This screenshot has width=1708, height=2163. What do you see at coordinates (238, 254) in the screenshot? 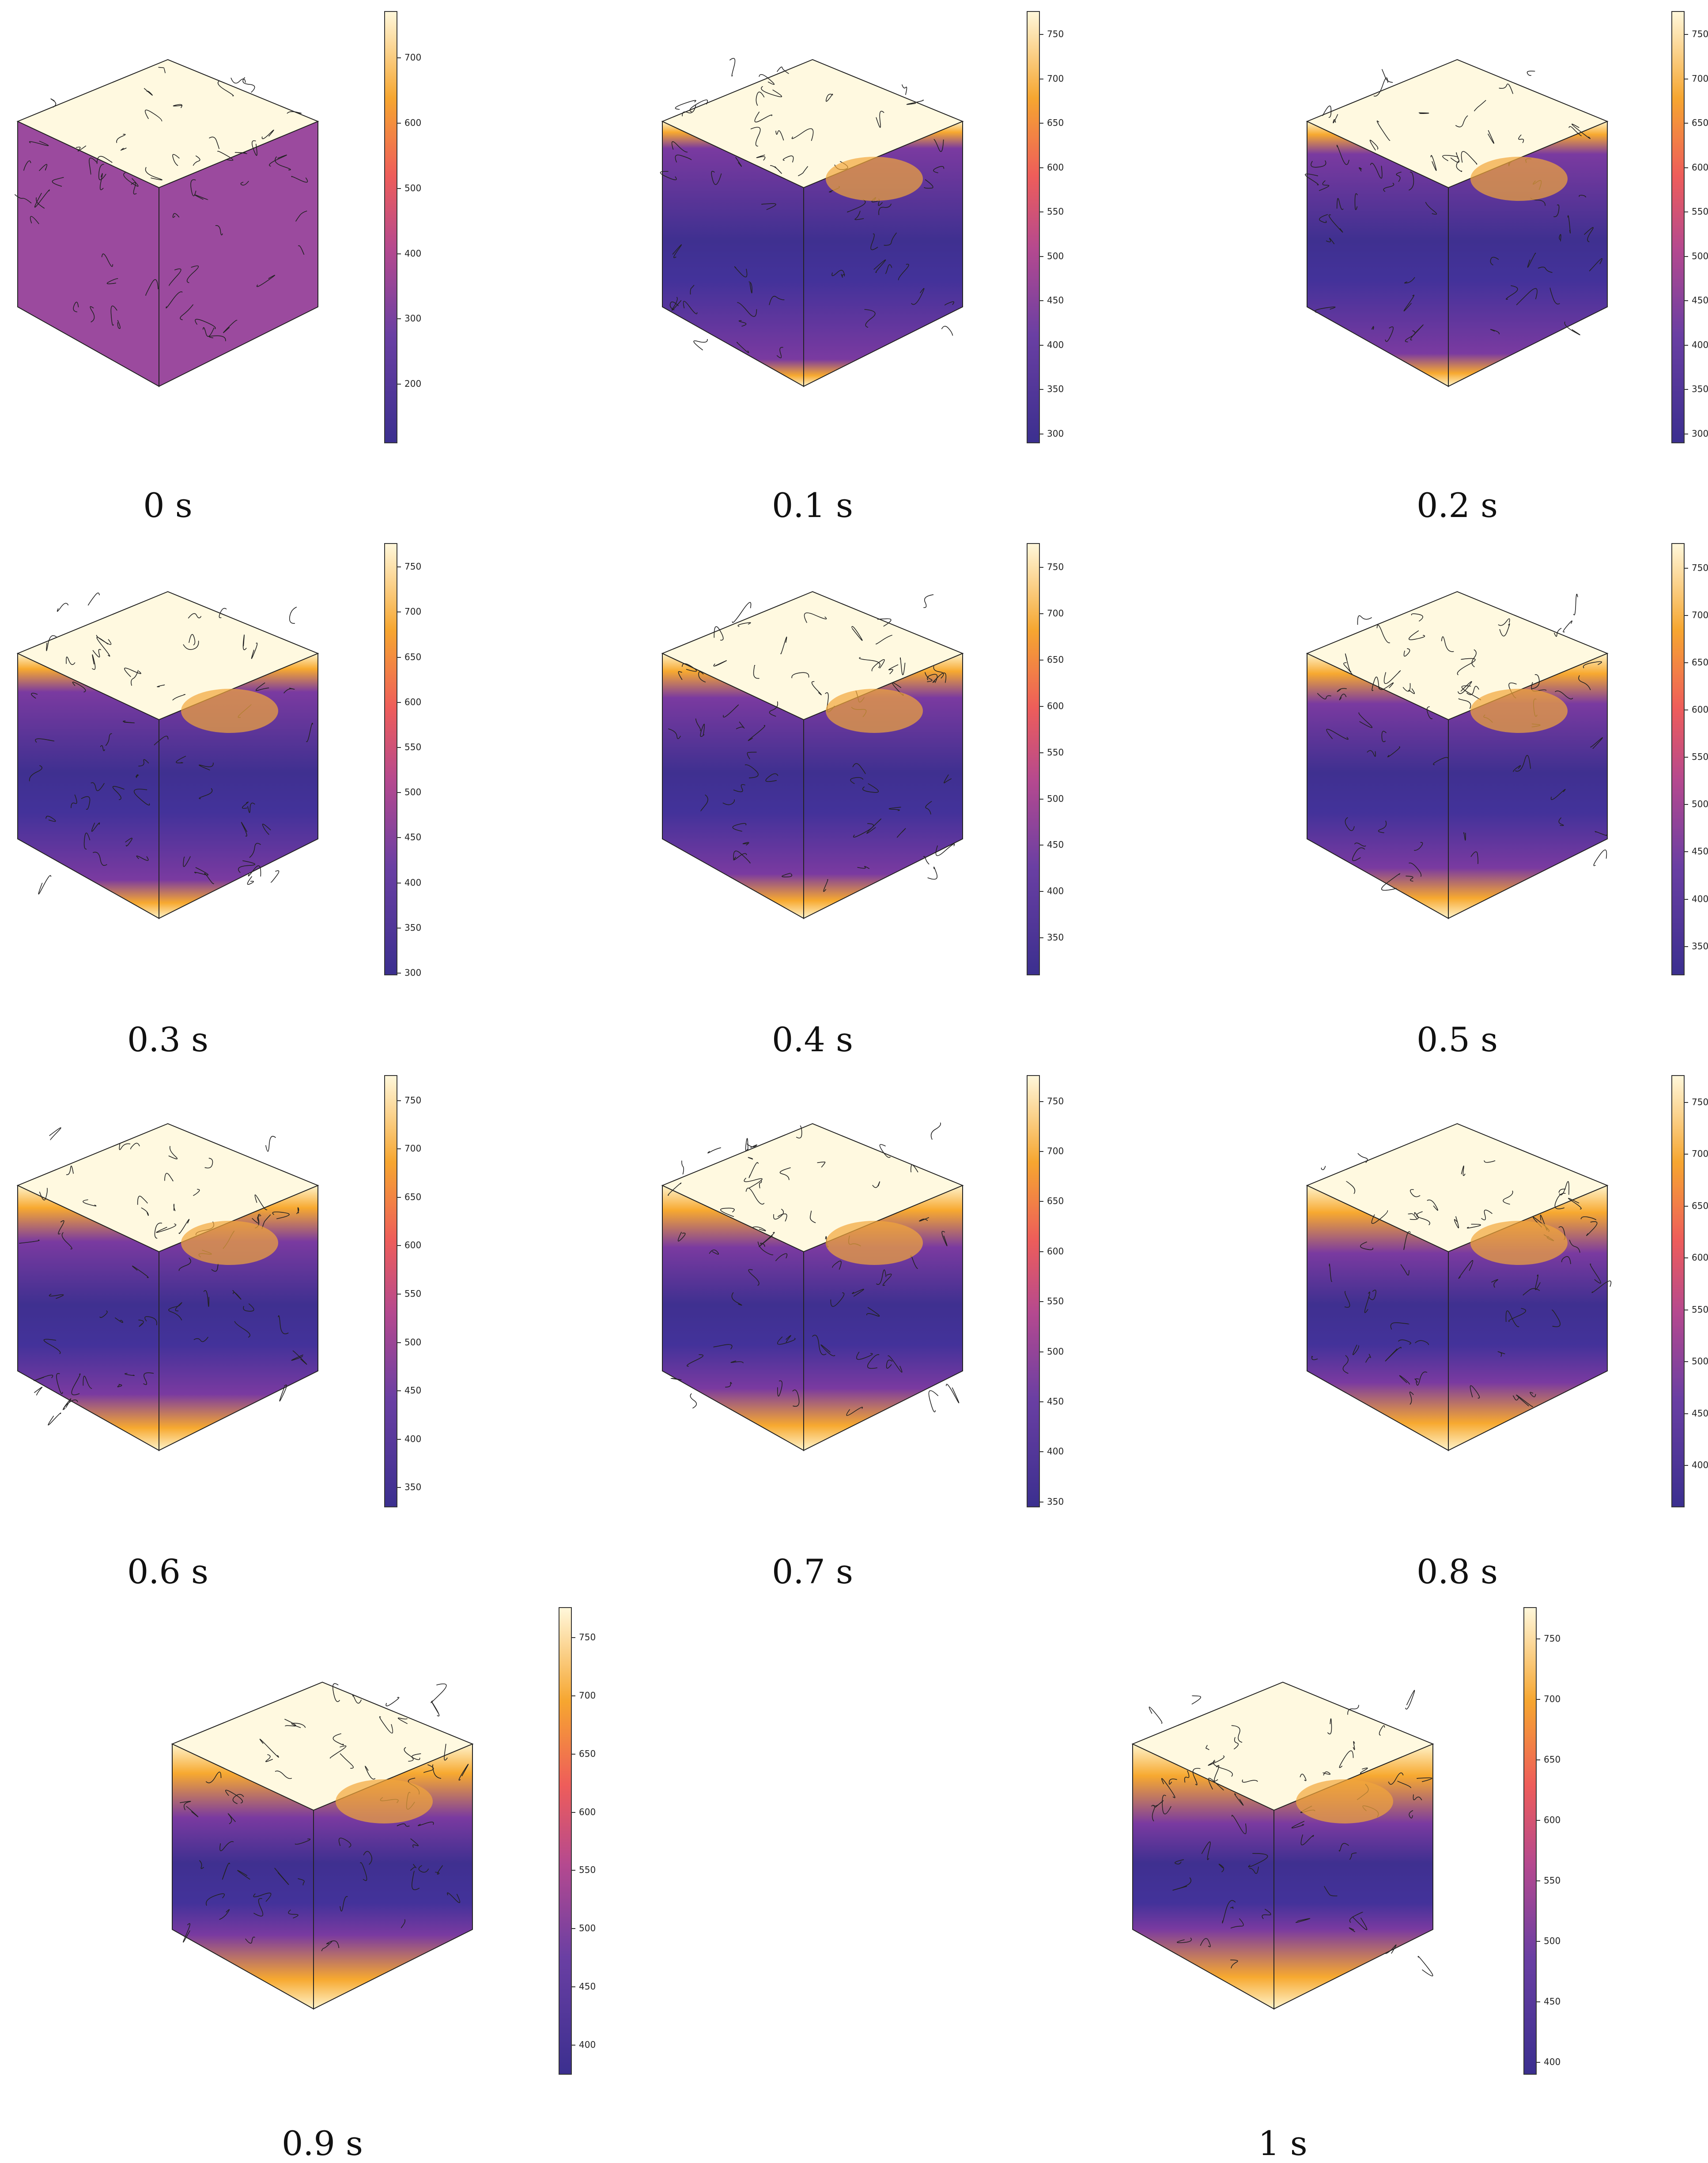
I see `cube-right-face` at bounding box center [238, 254].